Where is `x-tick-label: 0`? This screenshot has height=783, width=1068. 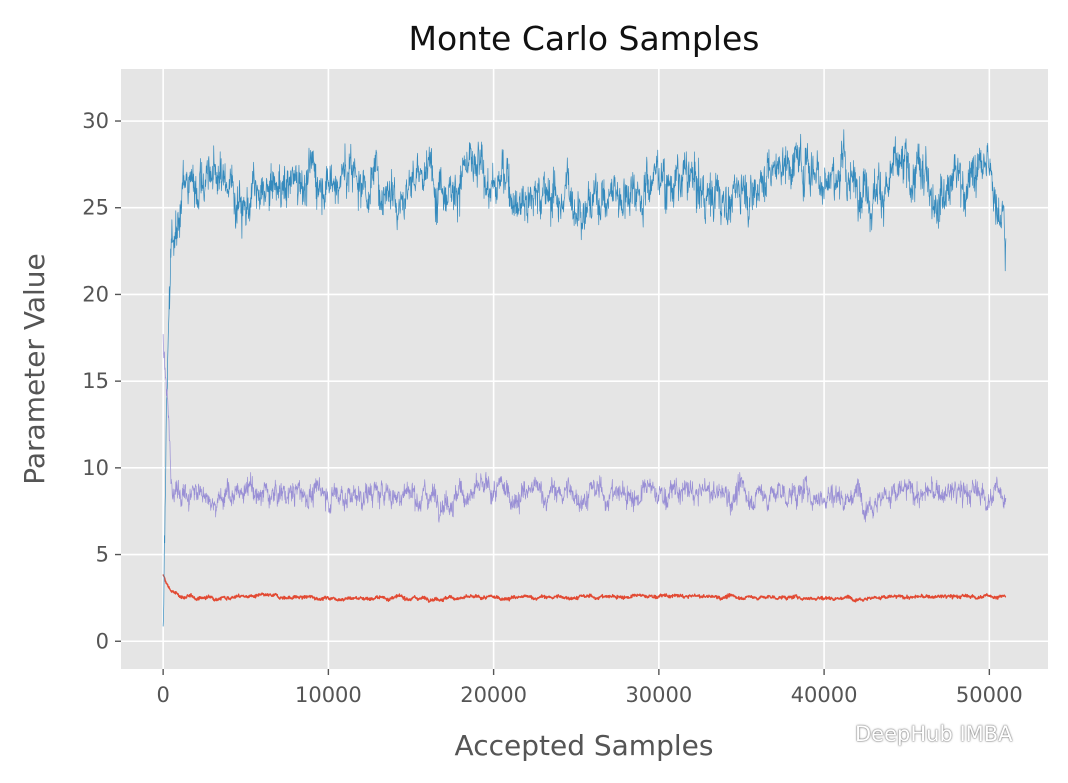 x-tick-label: 0 is located at coordinates (162, 695).